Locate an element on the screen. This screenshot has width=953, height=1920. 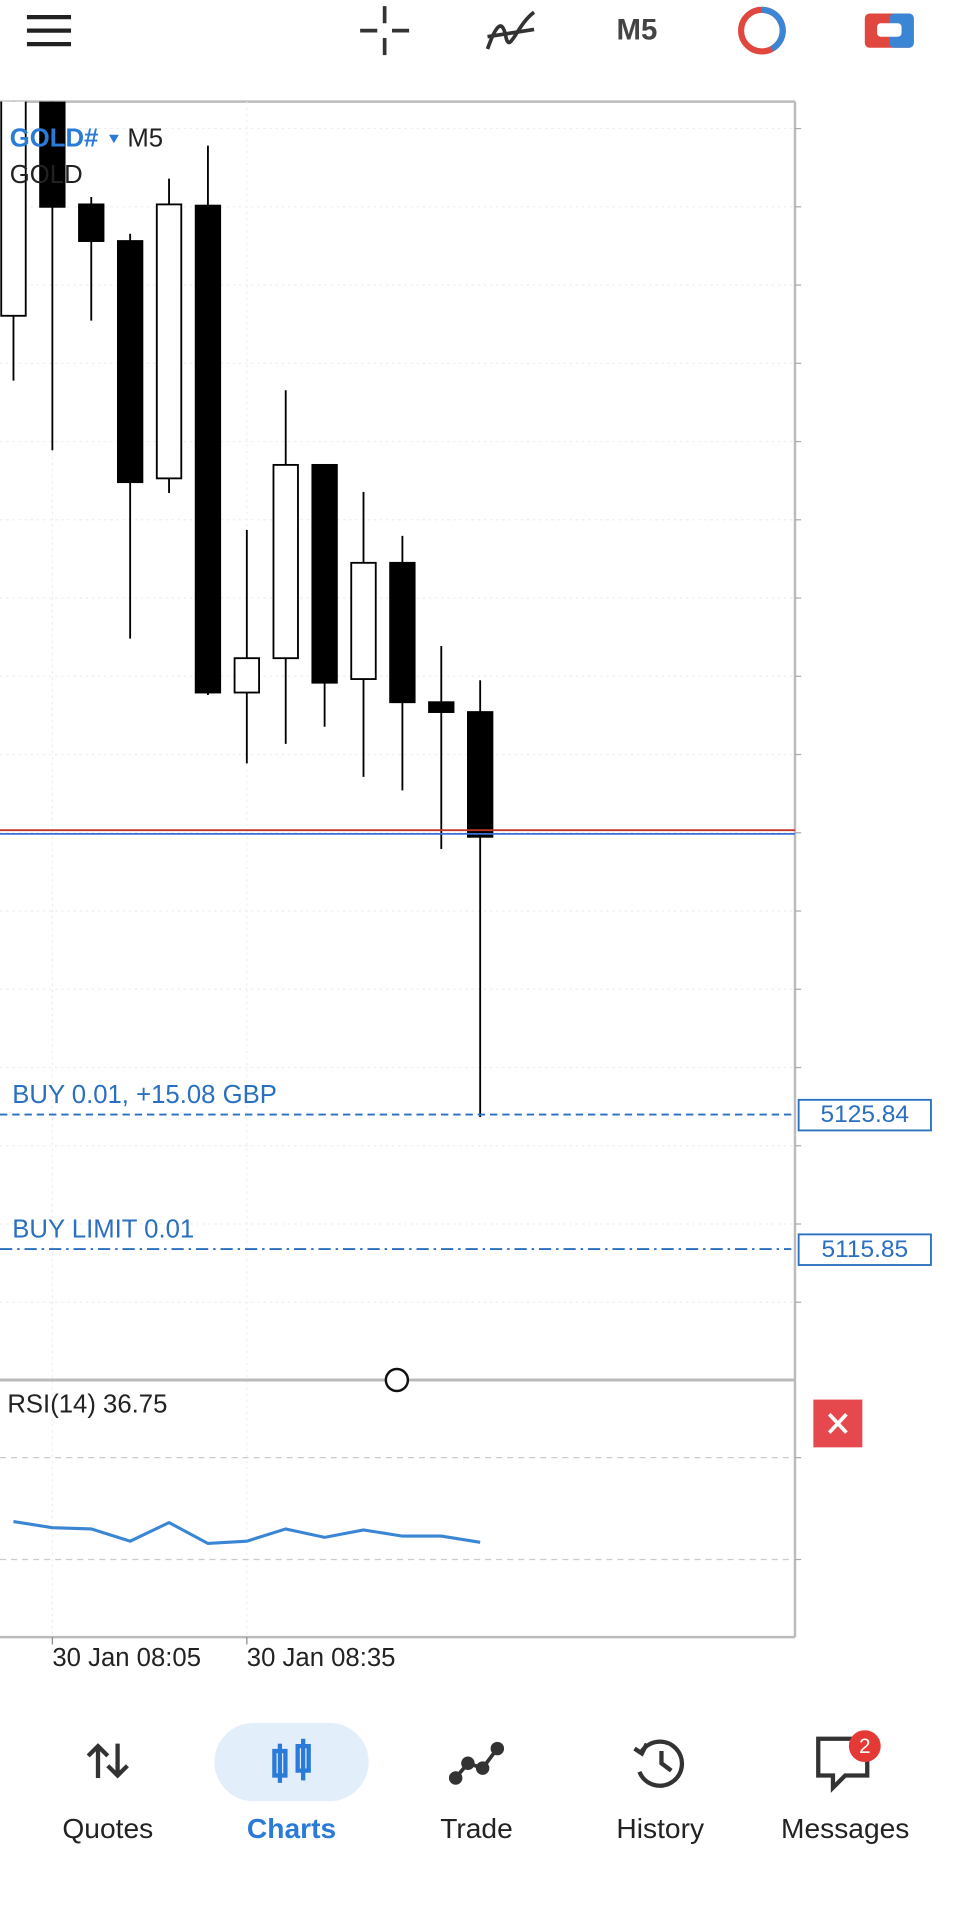
nav-tab: Messages is located at coordinates (845, 1828).